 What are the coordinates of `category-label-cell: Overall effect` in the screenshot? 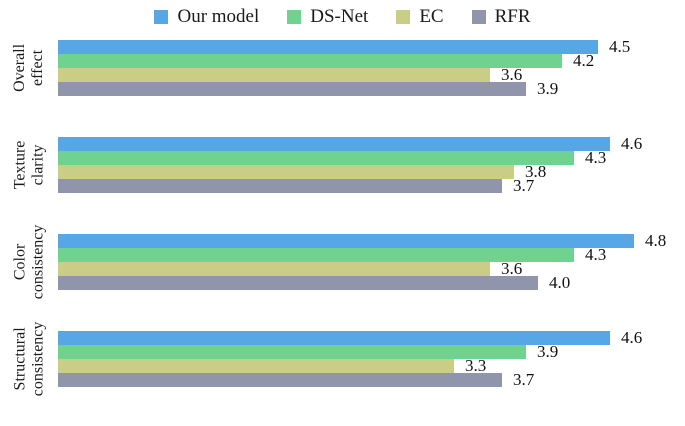 It's located at (29, 68).